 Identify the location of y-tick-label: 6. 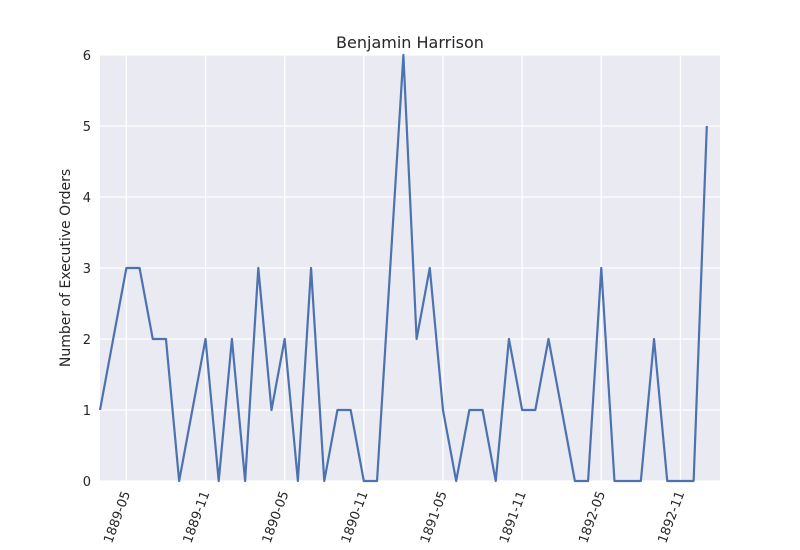
(87, 56).